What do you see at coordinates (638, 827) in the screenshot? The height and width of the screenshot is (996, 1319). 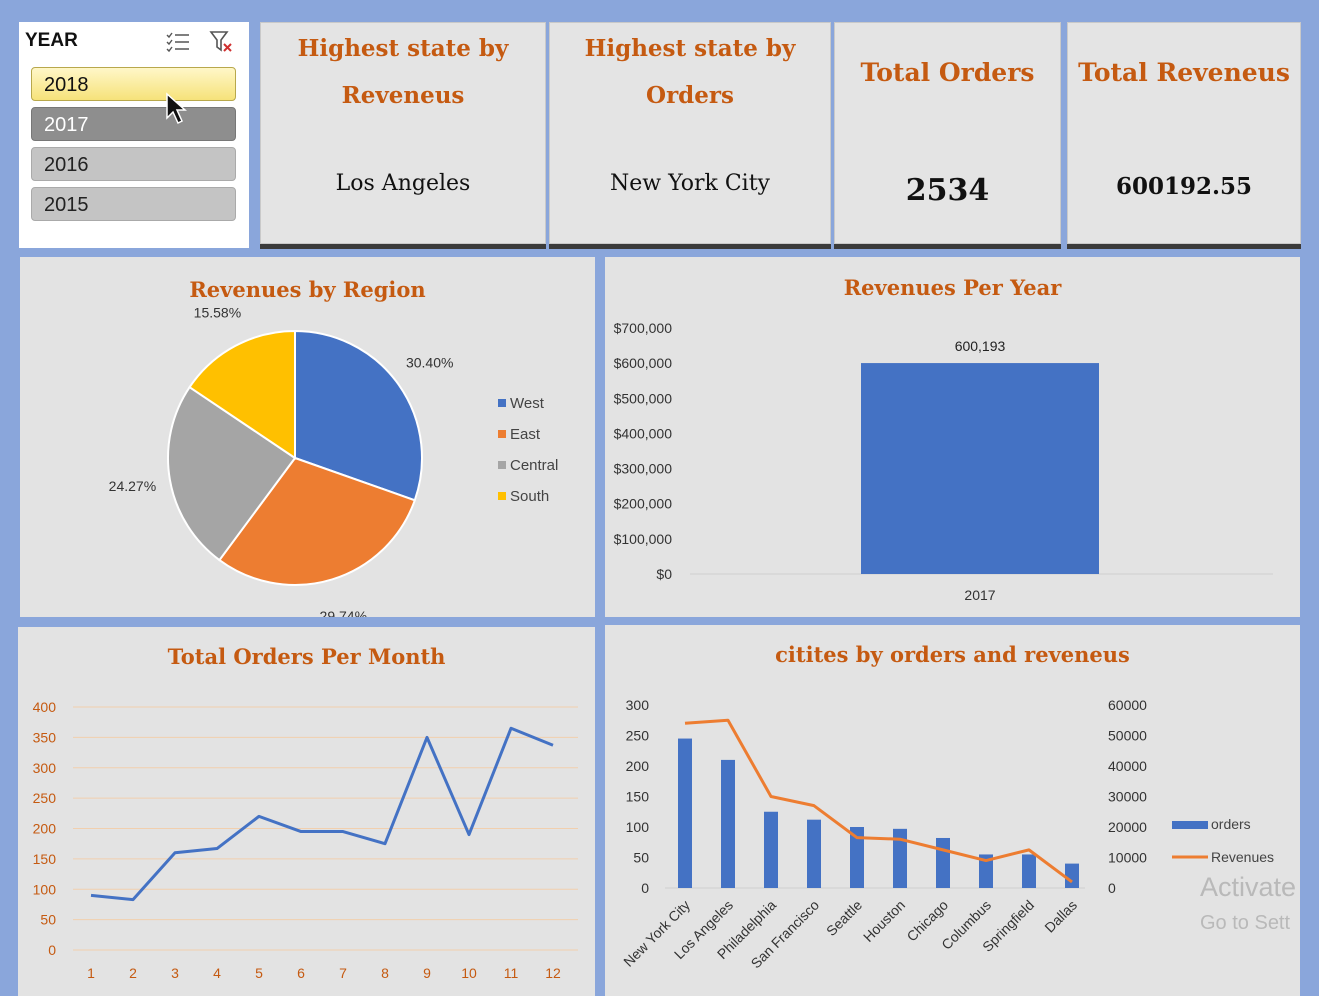 I see `left-y-tick-label: 100` at bounding box center [638, 827].